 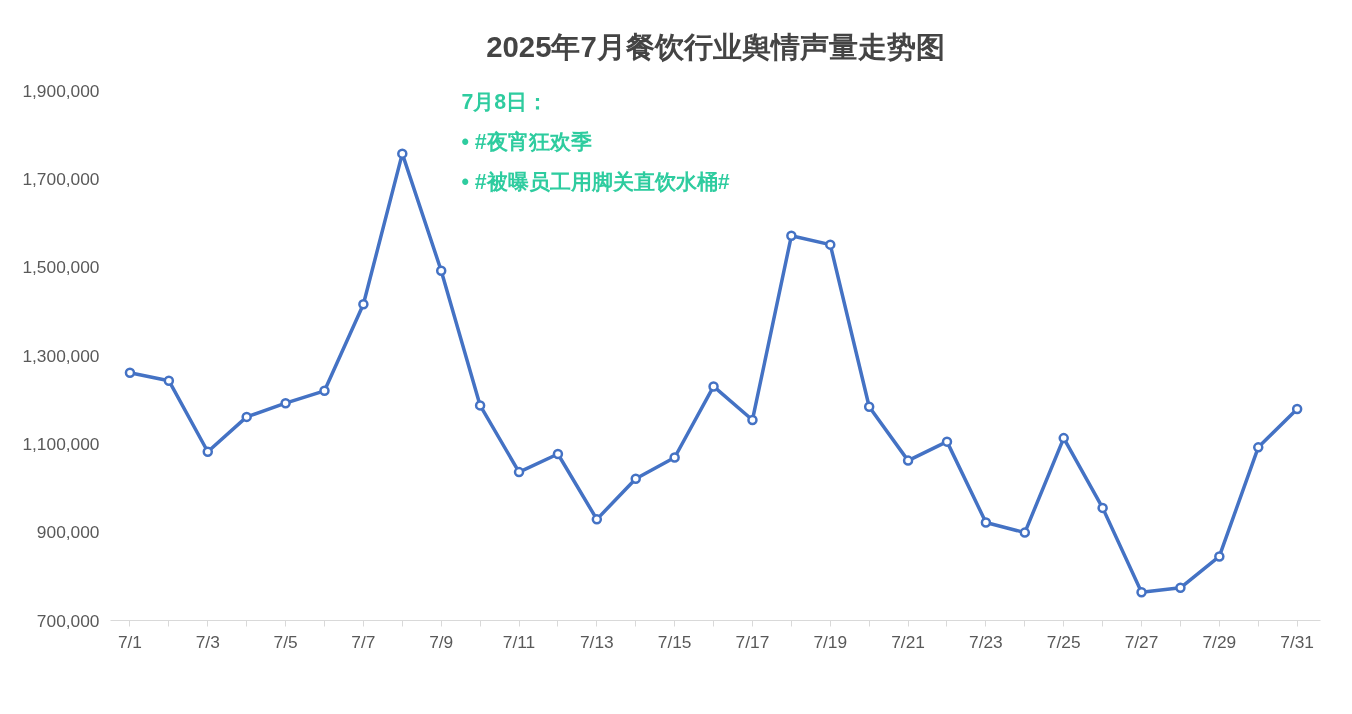 What do you see at coordinates (207, 641) in the screenshot?
I see `x-tick-label: 7/3` at bounding box center [207, 641].